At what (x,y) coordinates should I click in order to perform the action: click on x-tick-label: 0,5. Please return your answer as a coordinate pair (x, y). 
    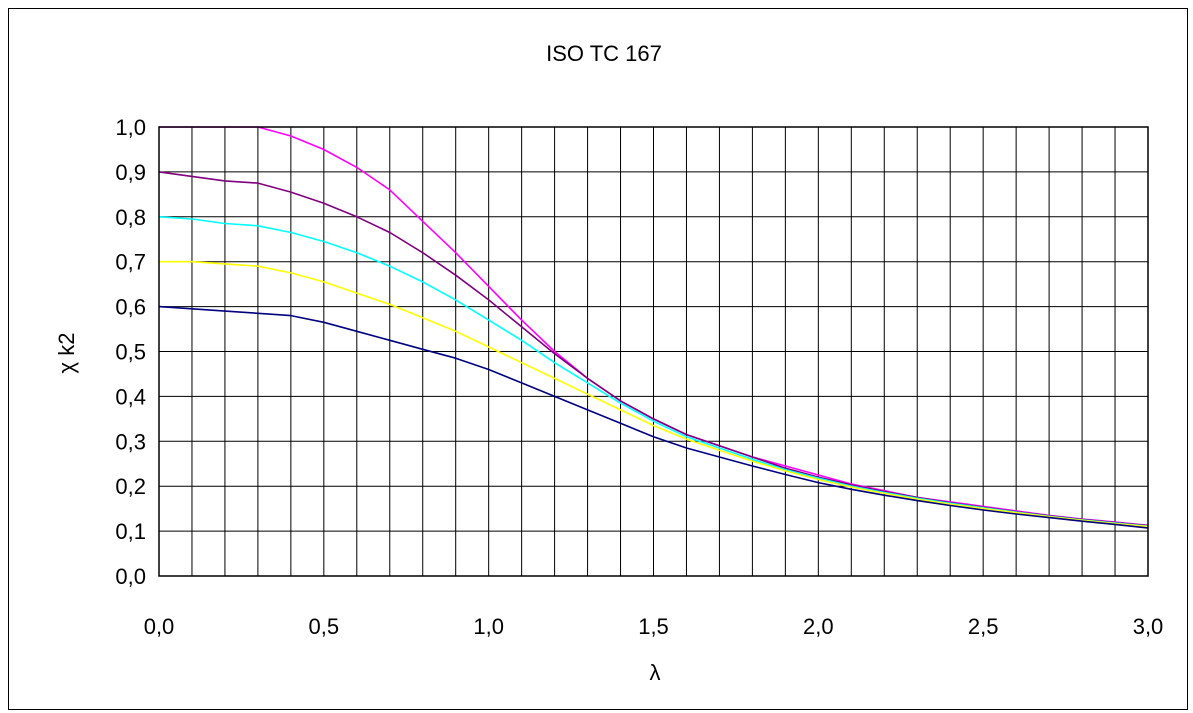
    Looking at the image, I should click on (324, 626).